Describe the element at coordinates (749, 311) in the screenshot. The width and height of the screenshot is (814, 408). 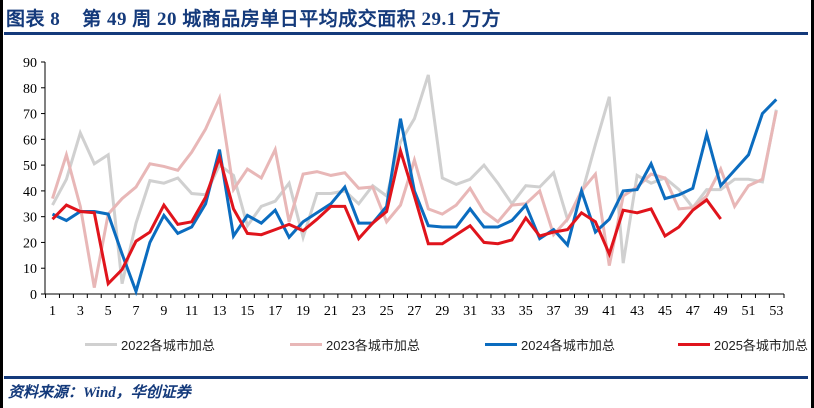
I see `x-tick-label: 51` at that location.